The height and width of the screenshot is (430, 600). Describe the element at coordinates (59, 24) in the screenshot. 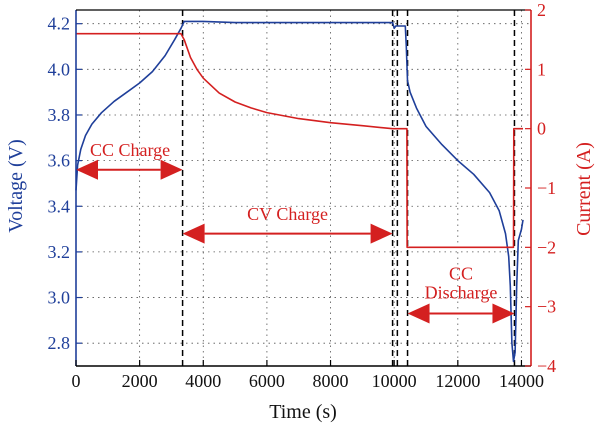

I see `left-tick-label: 4.2` at that location.